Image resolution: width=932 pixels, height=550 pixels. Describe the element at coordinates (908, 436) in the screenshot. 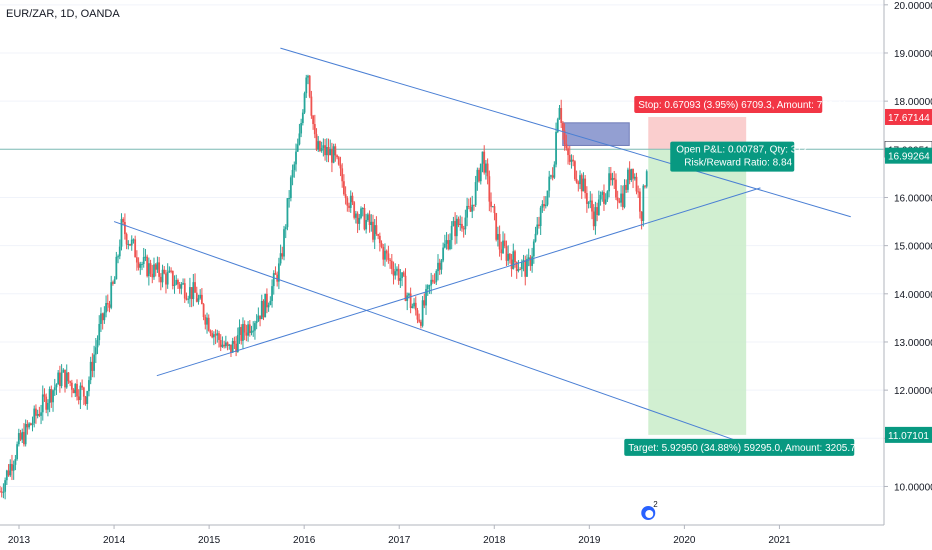

I see `price-tag-text: 11.07101` at that location.